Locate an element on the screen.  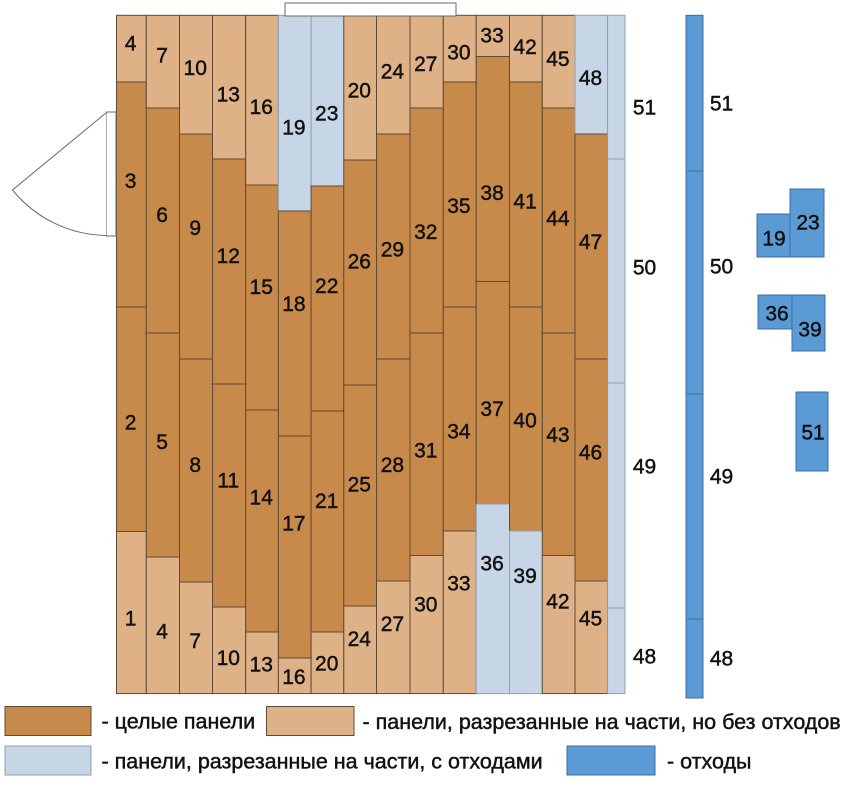
svg-text: 3 is located at coordinates (131, 181).